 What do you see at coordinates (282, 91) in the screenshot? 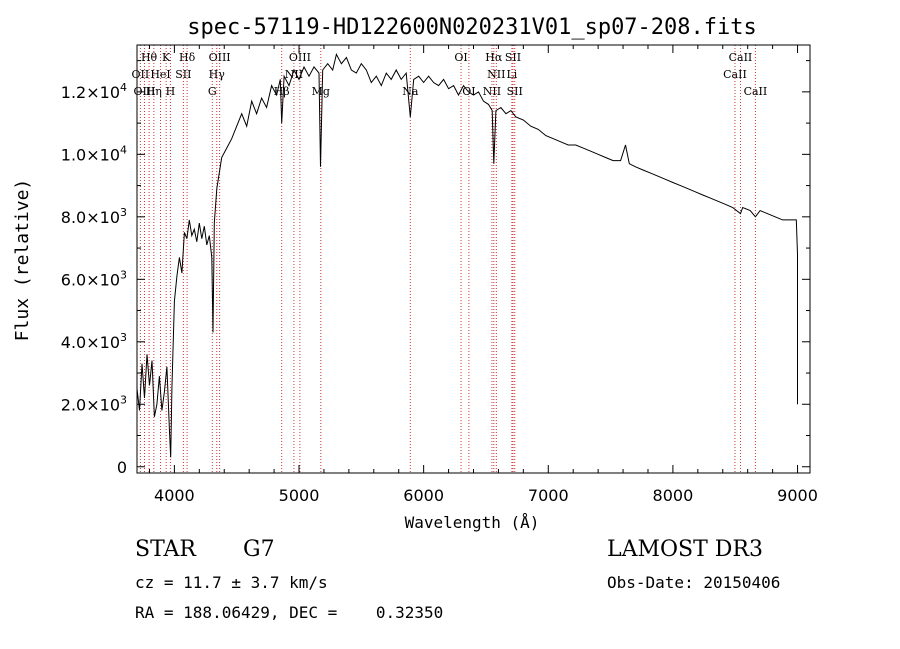
I see `spectral-line-label: Hβ` at bounding box center [282, 91].